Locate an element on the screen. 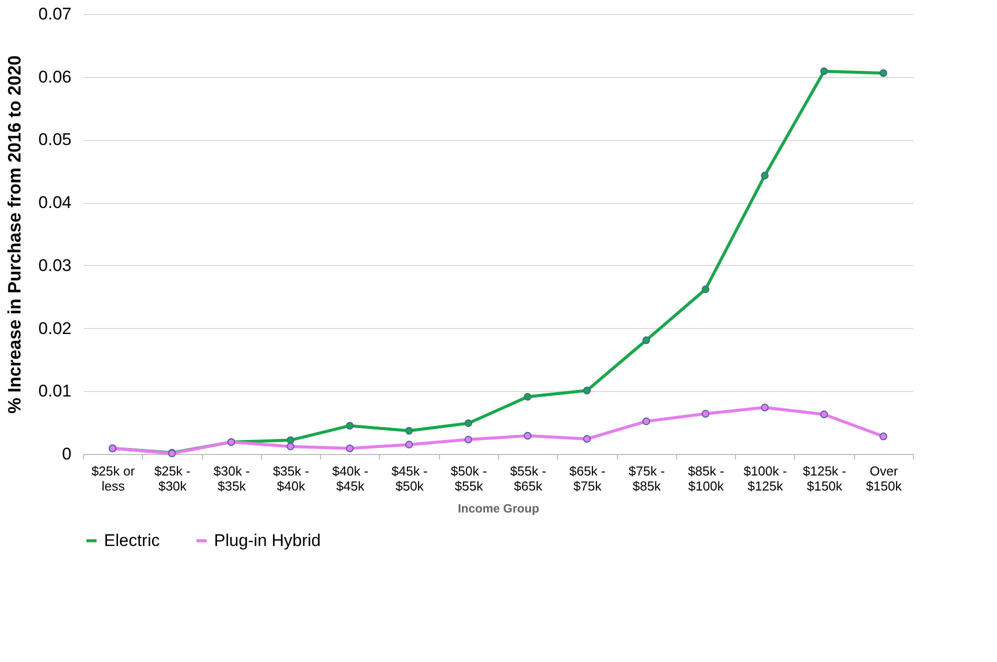  x-tick-label: $35k - $40k is located at coordinates (291, 479).